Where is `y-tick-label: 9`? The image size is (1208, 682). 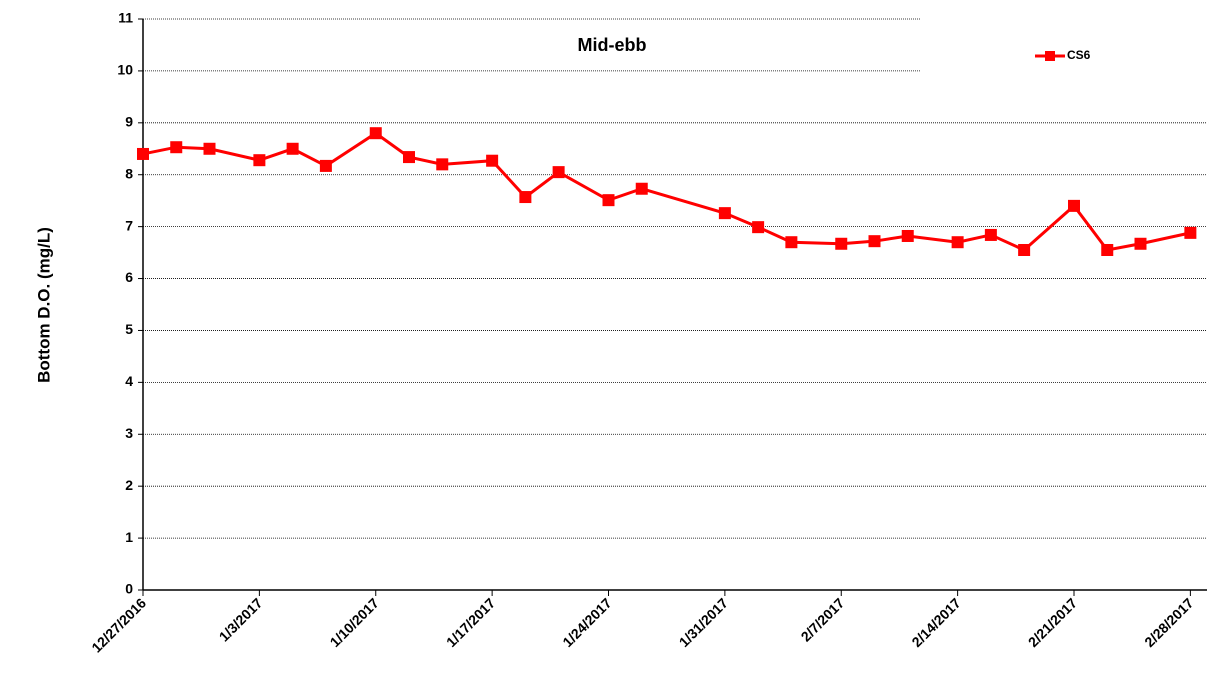
y-tick-label: 9 is located at coordinates (129, 122).